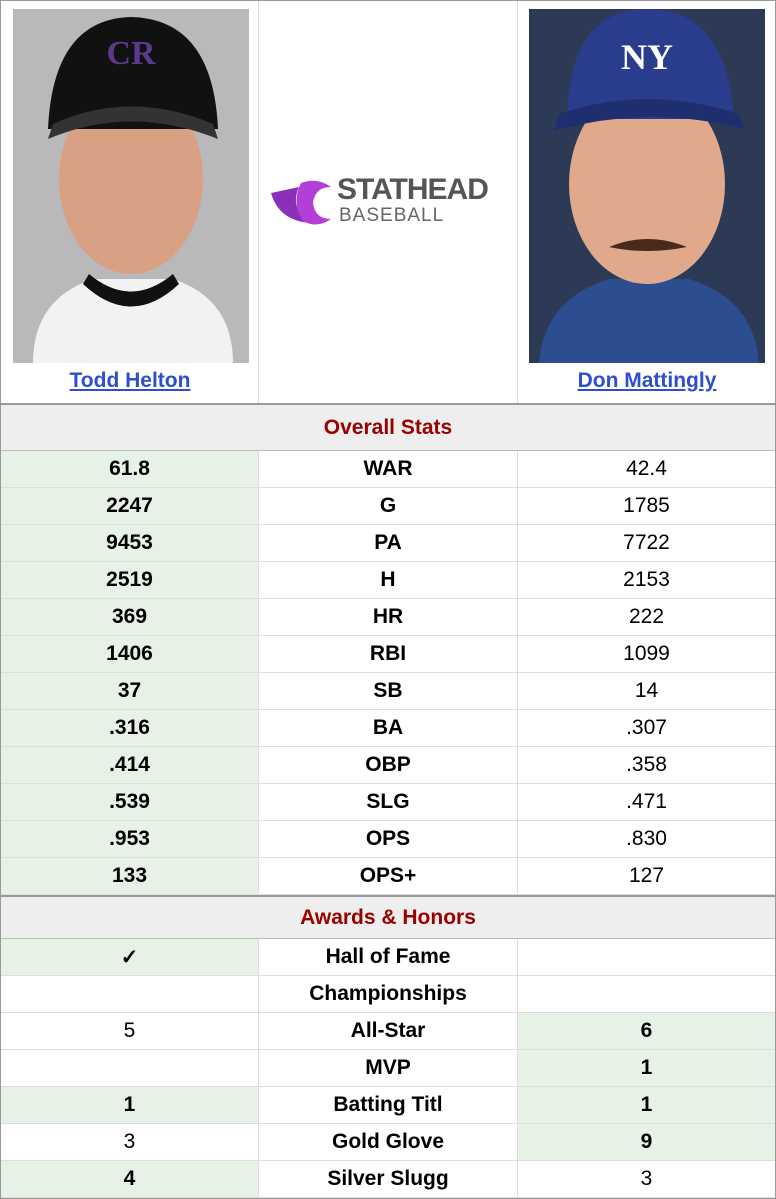  Describe the element at coordinates (388, 917) in the screenshot. I see `section-header: Awards & Honors` at that location.